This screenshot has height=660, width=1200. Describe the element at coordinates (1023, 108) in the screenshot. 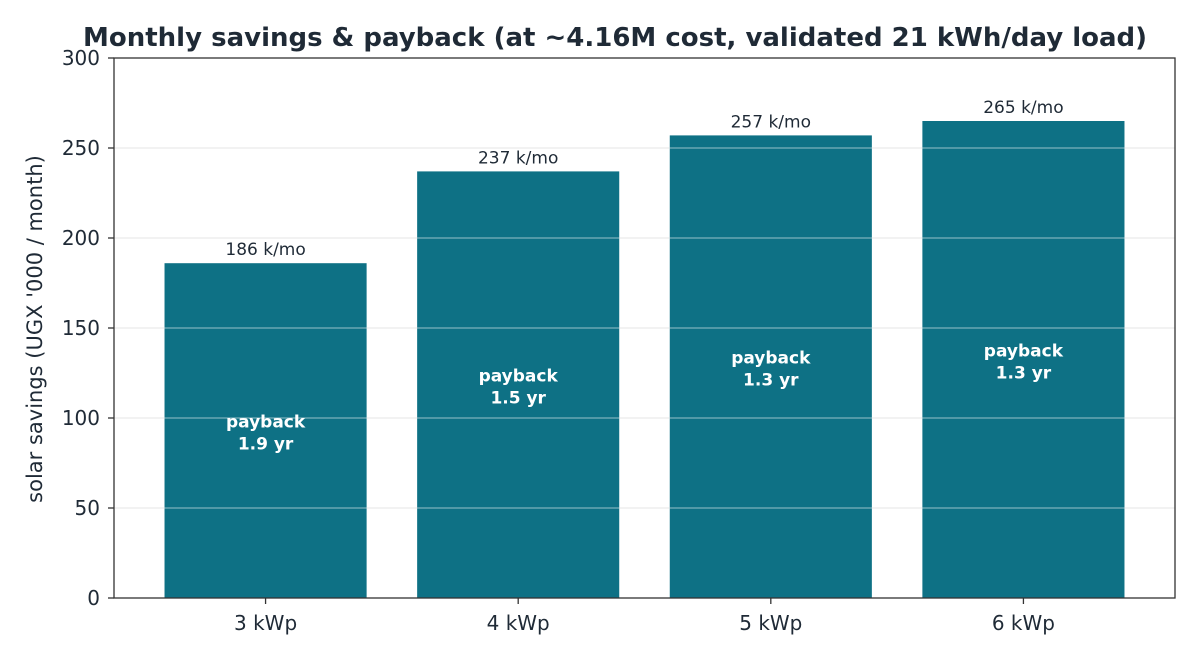

I see `value-label: 265 k/mo` at that location.